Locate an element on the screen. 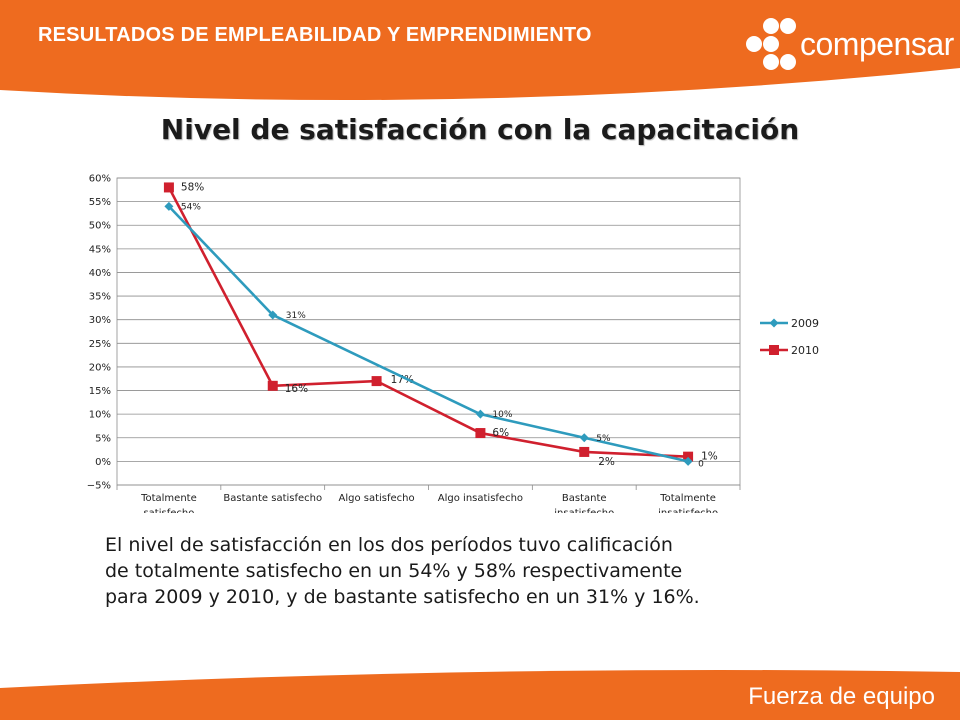  data-label-2010: 2% is located at coordinates (606, 462).